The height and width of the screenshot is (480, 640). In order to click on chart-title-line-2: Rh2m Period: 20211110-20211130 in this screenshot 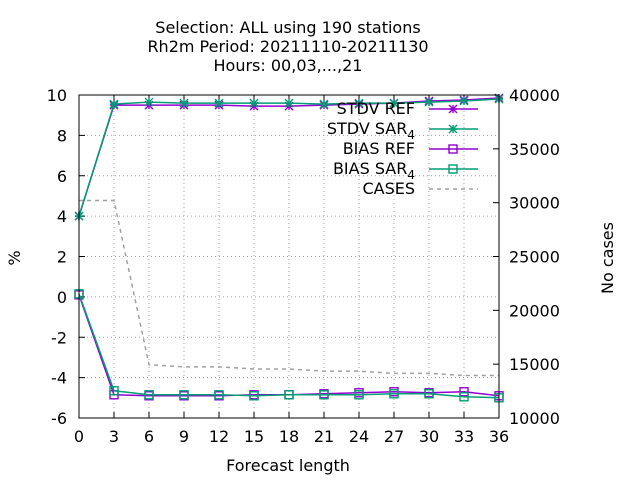, I will do `click(287, 46)`.